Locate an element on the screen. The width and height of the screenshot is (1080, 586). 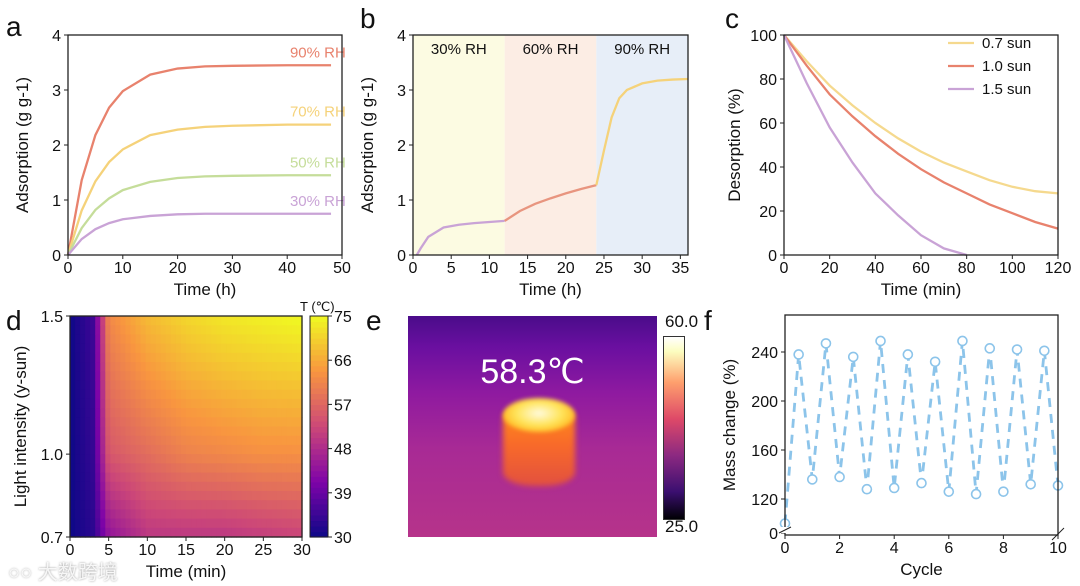
rh-band is located at coordinates (550, 145).